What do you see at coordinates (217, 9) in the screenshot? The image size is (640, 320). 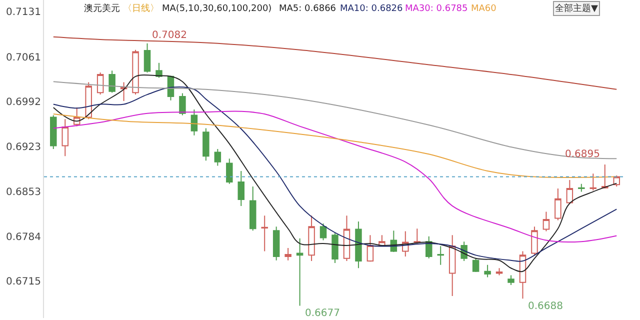 I see `annotation: MA(5,10,30,60,100,200)` at bounding box center [217, 9].